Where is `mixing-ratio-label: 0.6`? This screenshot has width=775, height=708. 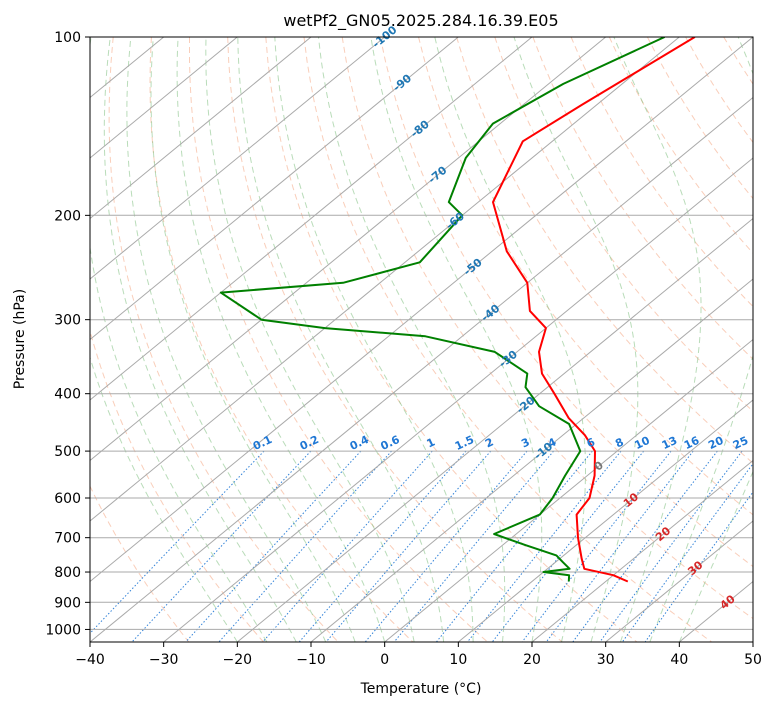 mixing-ratio-label: 0.6 is located at coordinates (390, 443).